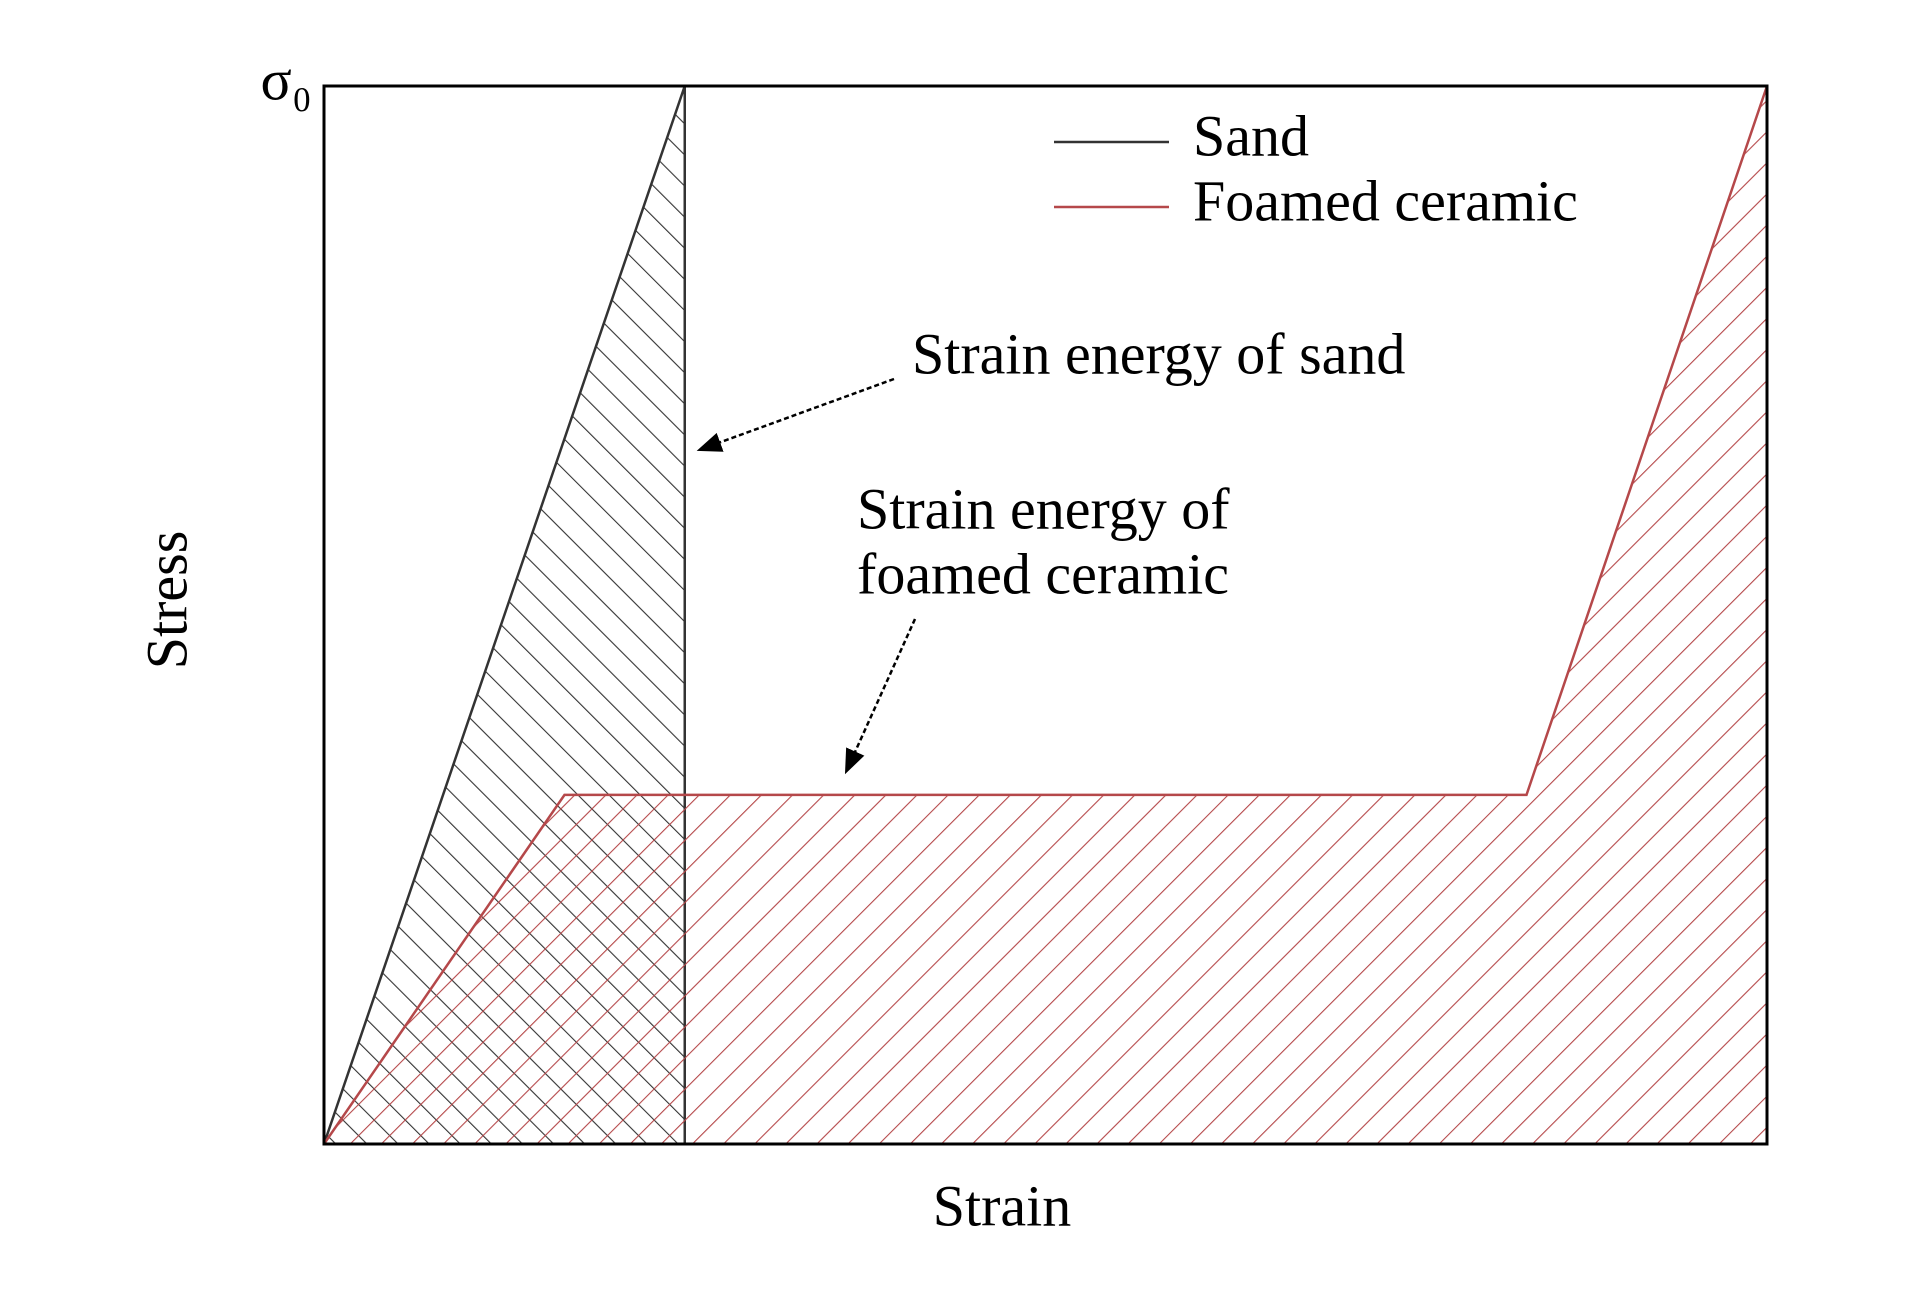 This screenshot has width=1923, height=1299. What do you see at coordinates (1043, 508) in the screenshot?
I see `annotation: Strain energy of` at bounding box center [1043, 508].